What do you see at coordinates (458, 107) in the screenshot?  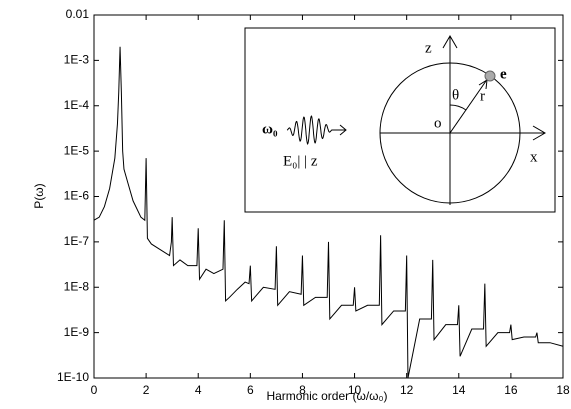 I see `theta-arc` at bounding box center [458, 107].